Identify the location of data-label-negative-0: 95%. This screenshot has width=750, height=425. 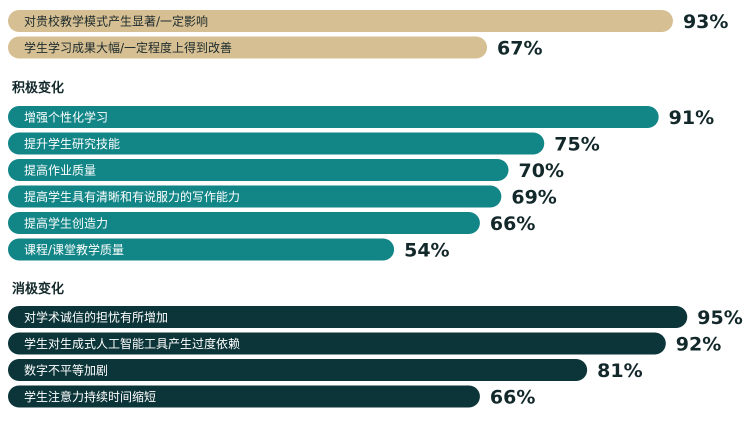
(719, 318).